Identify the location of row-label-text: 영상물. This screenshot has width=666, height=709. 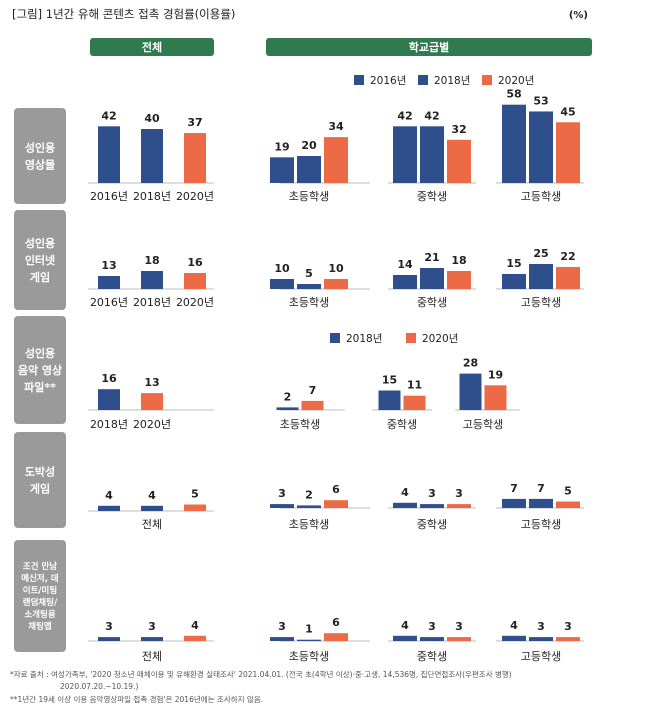
(40, 164).